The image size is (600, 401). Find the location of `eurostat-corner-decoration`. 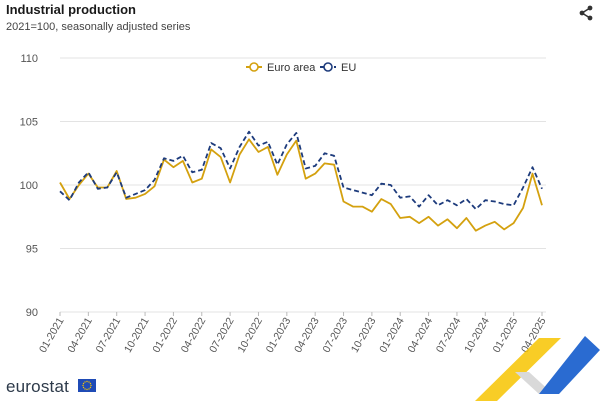

eurostat-corner-decoration is located at coordinates (537, 368).